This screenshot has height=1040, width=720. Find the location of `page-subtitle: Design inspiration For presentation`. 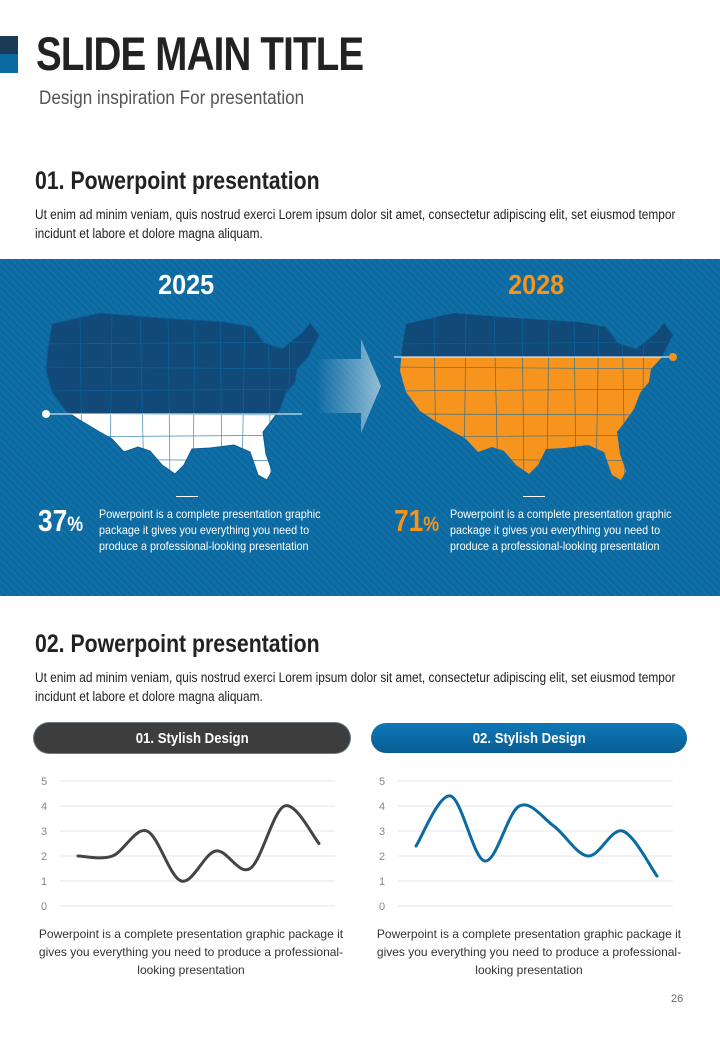

page-subtitle: Design inspiration For presentation is located at coordinates (172, 98).